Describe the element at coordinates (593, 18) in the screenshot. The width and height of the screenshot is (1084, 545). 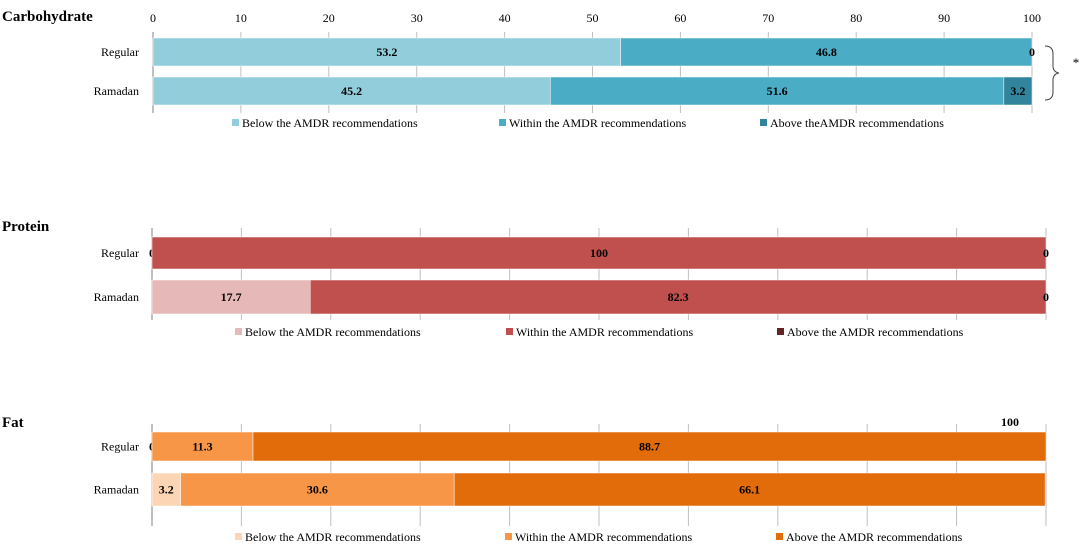
I see `x-tick-label: 50` at that location.